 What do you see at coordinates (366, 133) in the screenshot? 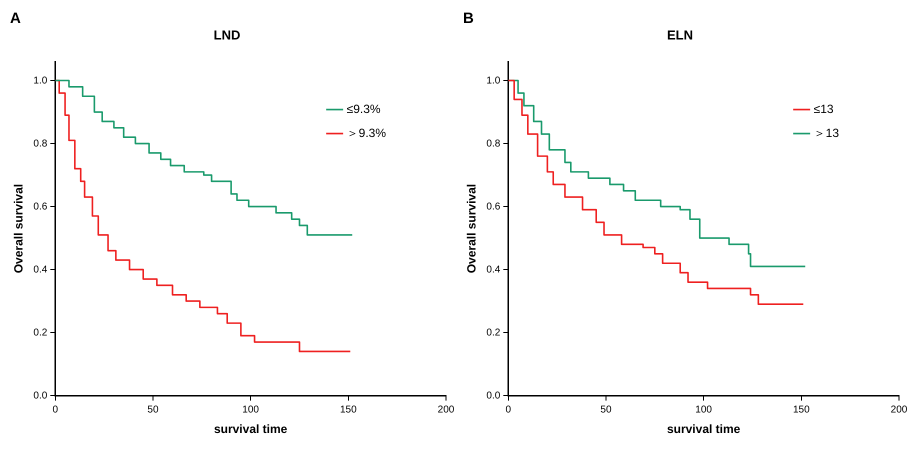
I see `legend-label: ＞9.3%` at bounding box center [366, 133].